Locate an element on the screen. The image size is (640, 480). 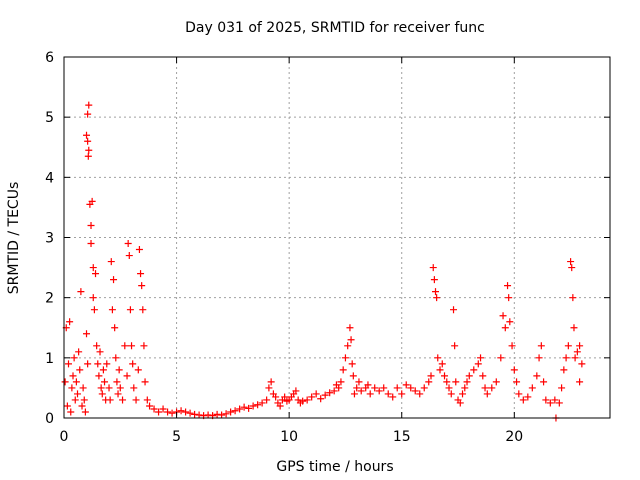
x-tick-label: 20 is located at coordinates (514, 437).